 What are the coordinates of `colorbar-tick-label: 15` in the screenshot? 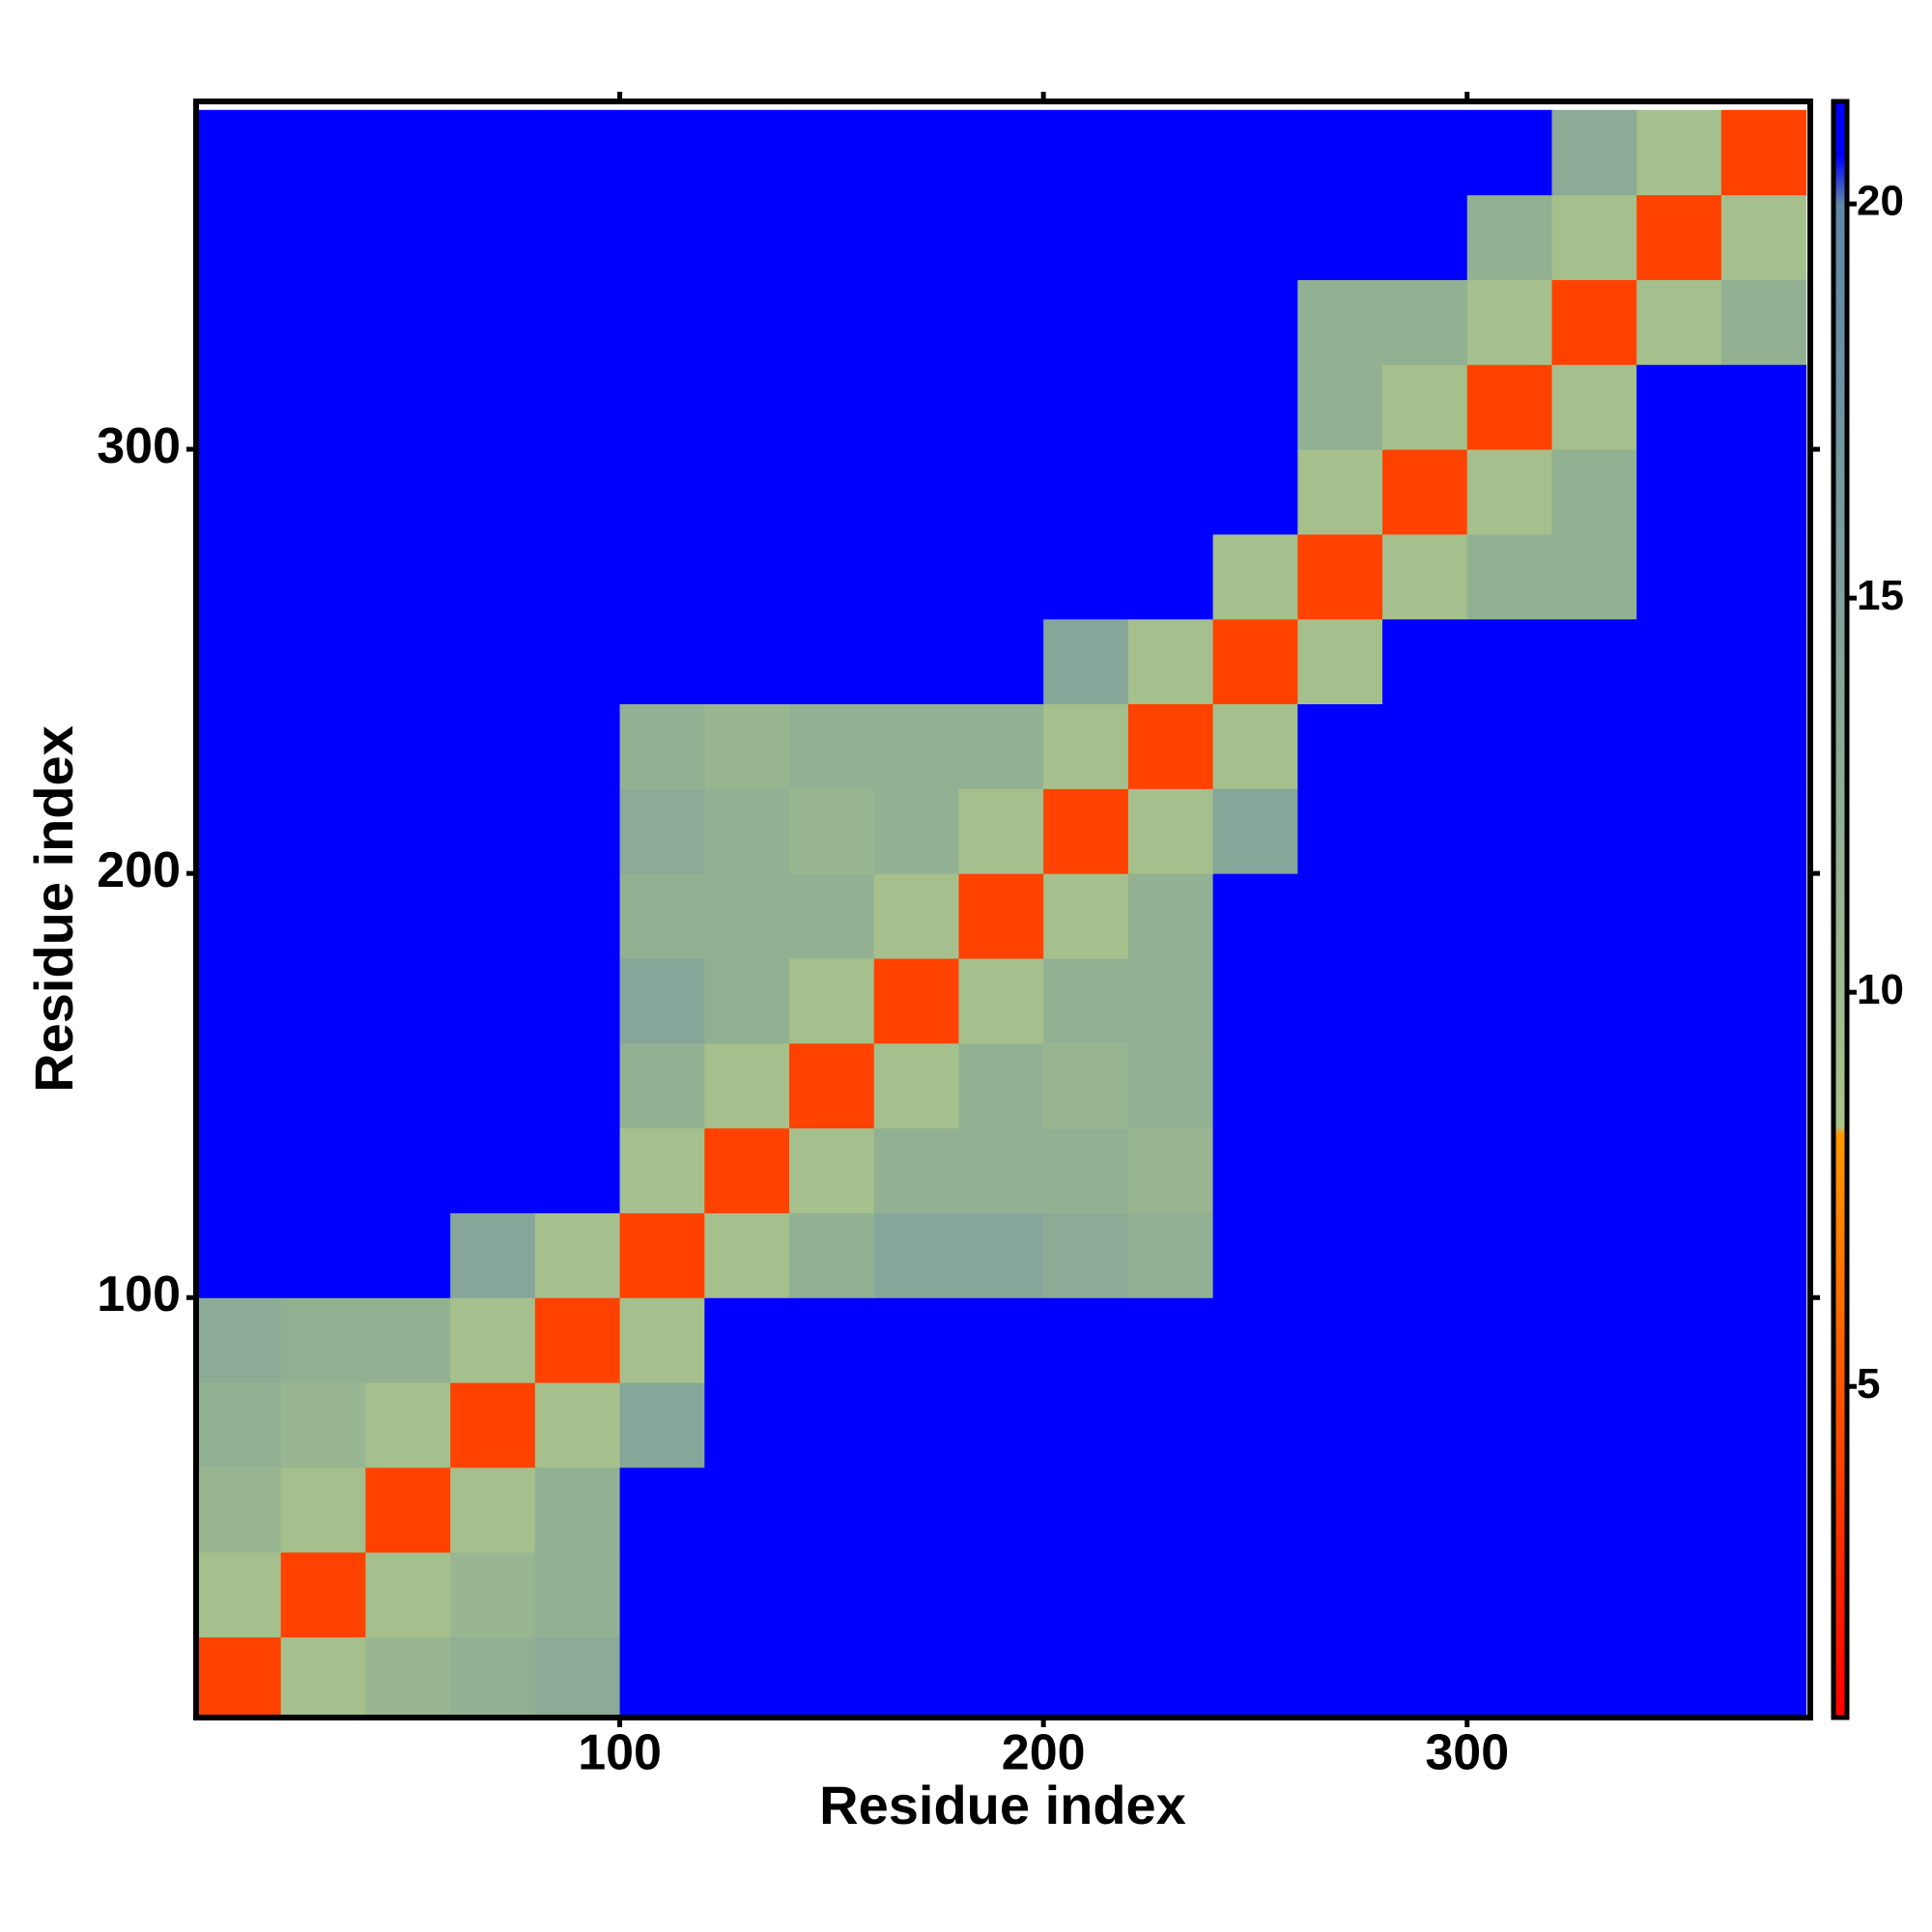 It's located at (1880, 595).